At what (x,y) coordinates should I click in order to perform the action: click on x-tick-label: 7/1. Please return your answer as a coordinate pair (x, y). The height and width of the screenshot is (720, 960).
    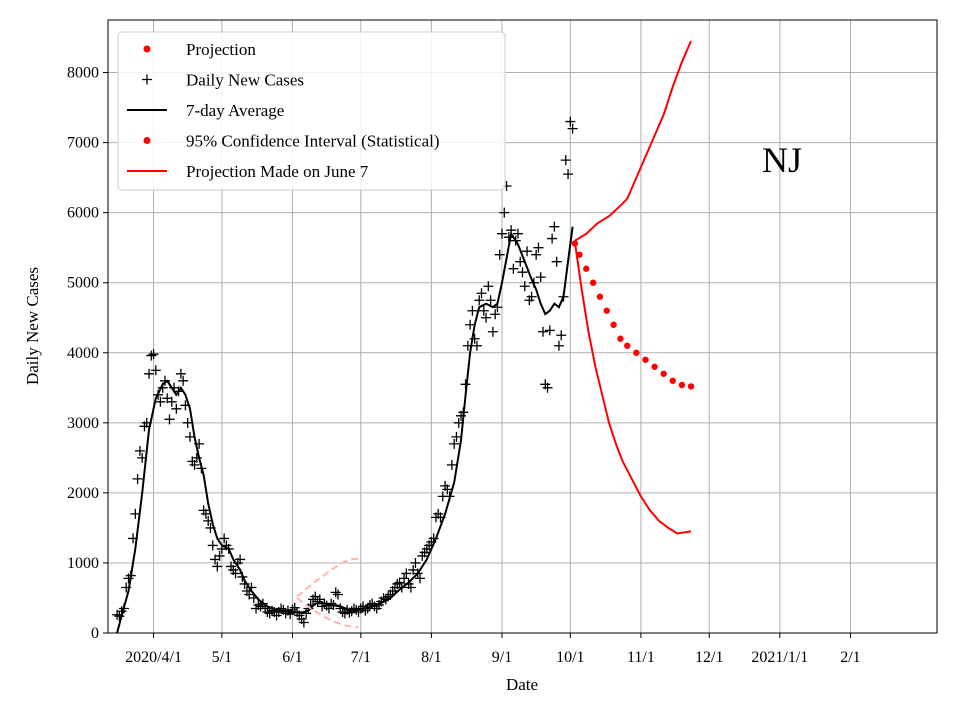
    Looking at the image, I should click on (361, 657).